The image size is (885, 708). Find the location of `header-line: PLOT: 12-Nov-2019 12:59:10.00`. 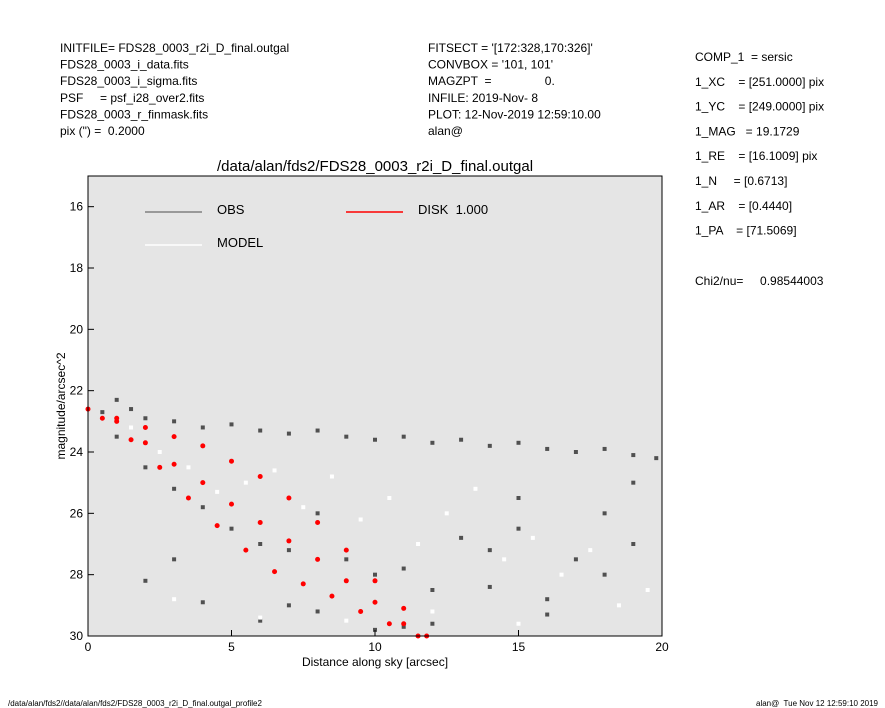

header-line: PLOT: 12-Nov-2019 12:59:10.00 is located at coordinates (514, 114).